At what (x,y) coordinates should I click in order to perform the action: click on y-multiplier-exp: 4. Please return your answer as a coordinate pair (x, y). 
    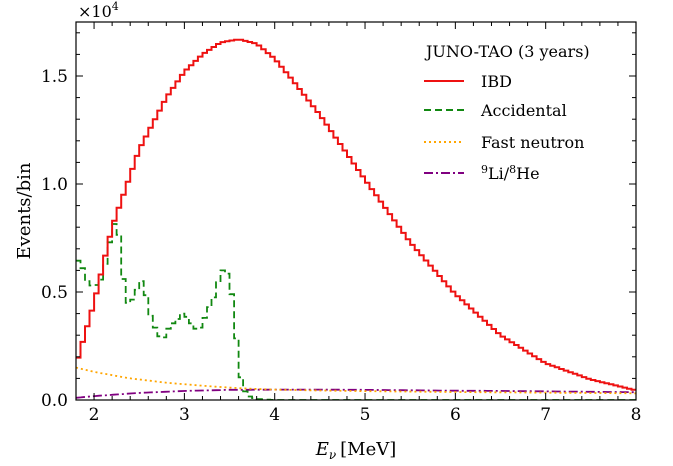
    Looking at the image, I should click on (115, 6).